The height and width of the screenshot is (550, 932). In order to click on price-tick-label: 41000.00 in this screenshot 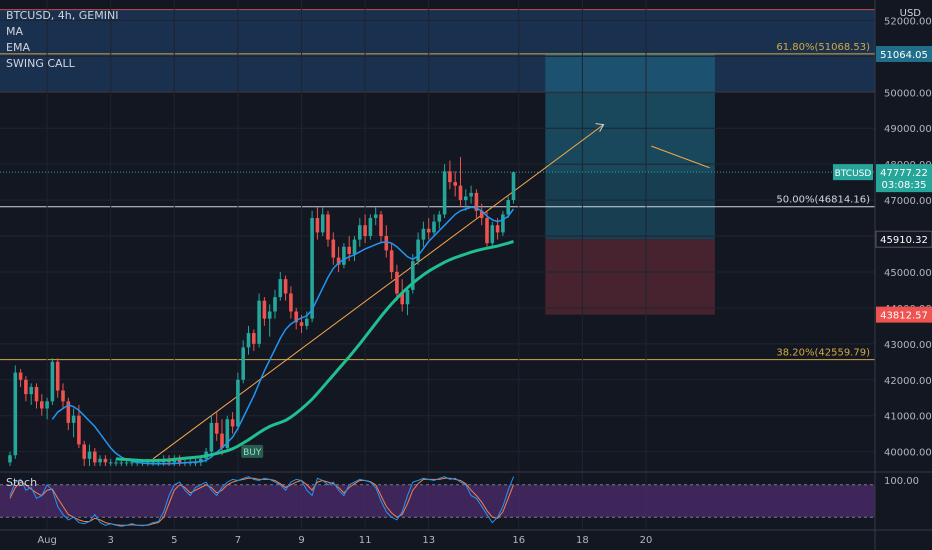, I will do `click(908, 417)`.